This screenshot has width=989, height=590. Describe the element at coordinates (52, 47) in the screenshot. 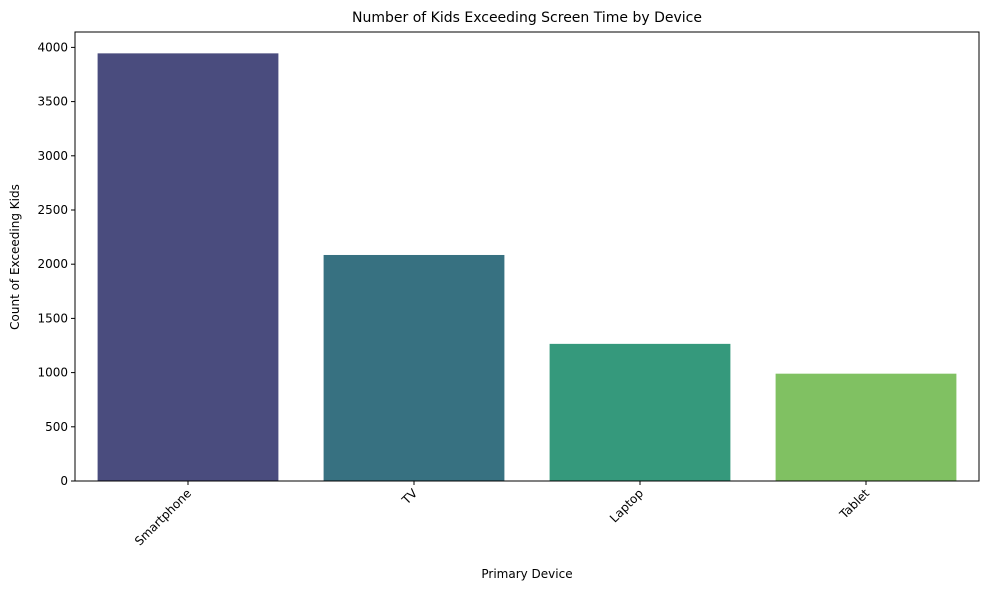

I see `y-tick-label: 4000` at that location.